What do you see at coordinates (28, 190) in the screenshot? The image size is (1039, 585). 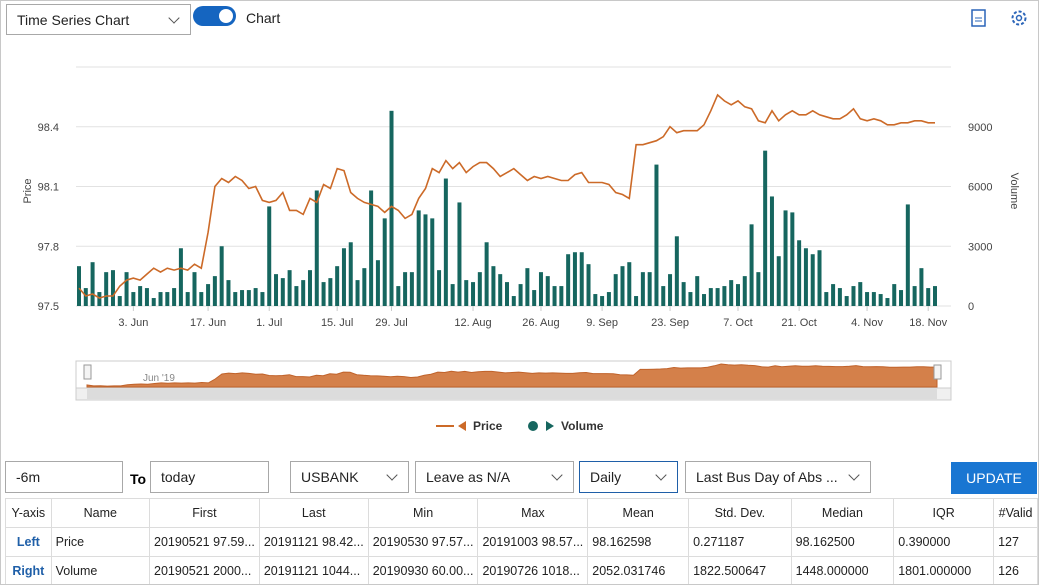 I see `y-axis-title: Price` at bounding box center [28, 190].